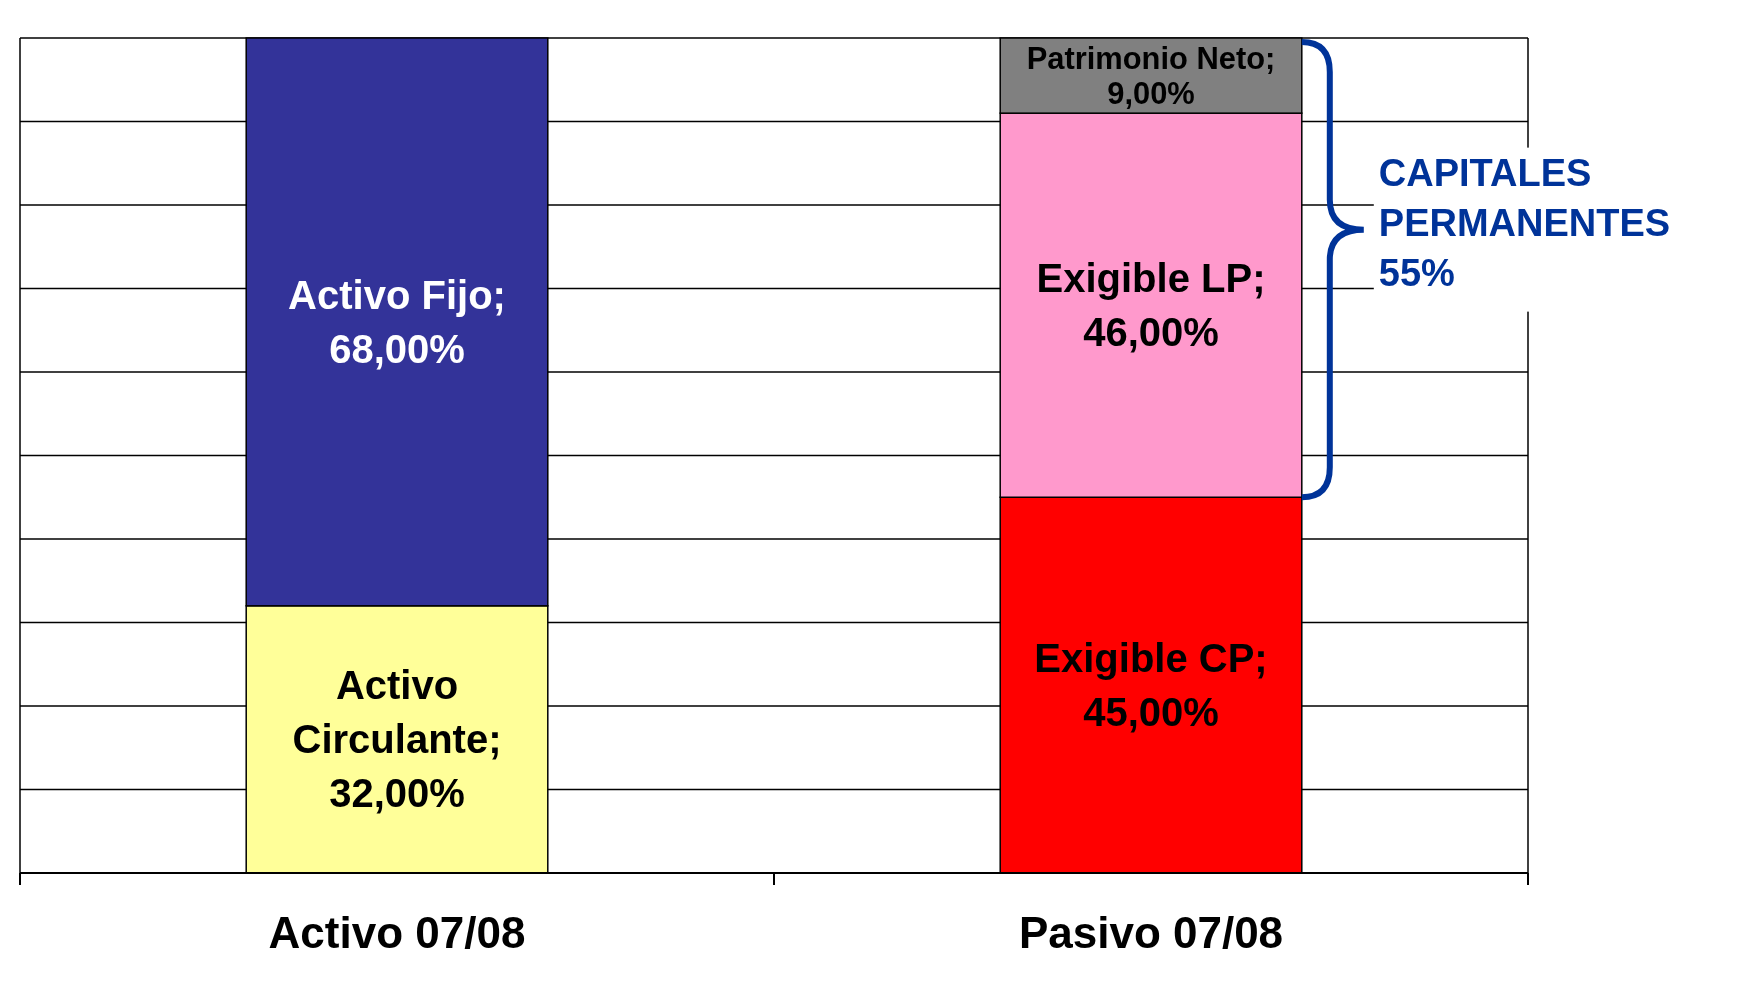  Describe the element at coordinates (397, 932) in the screenshot. I see `x-tick-label: Activo 07/08` at that location.